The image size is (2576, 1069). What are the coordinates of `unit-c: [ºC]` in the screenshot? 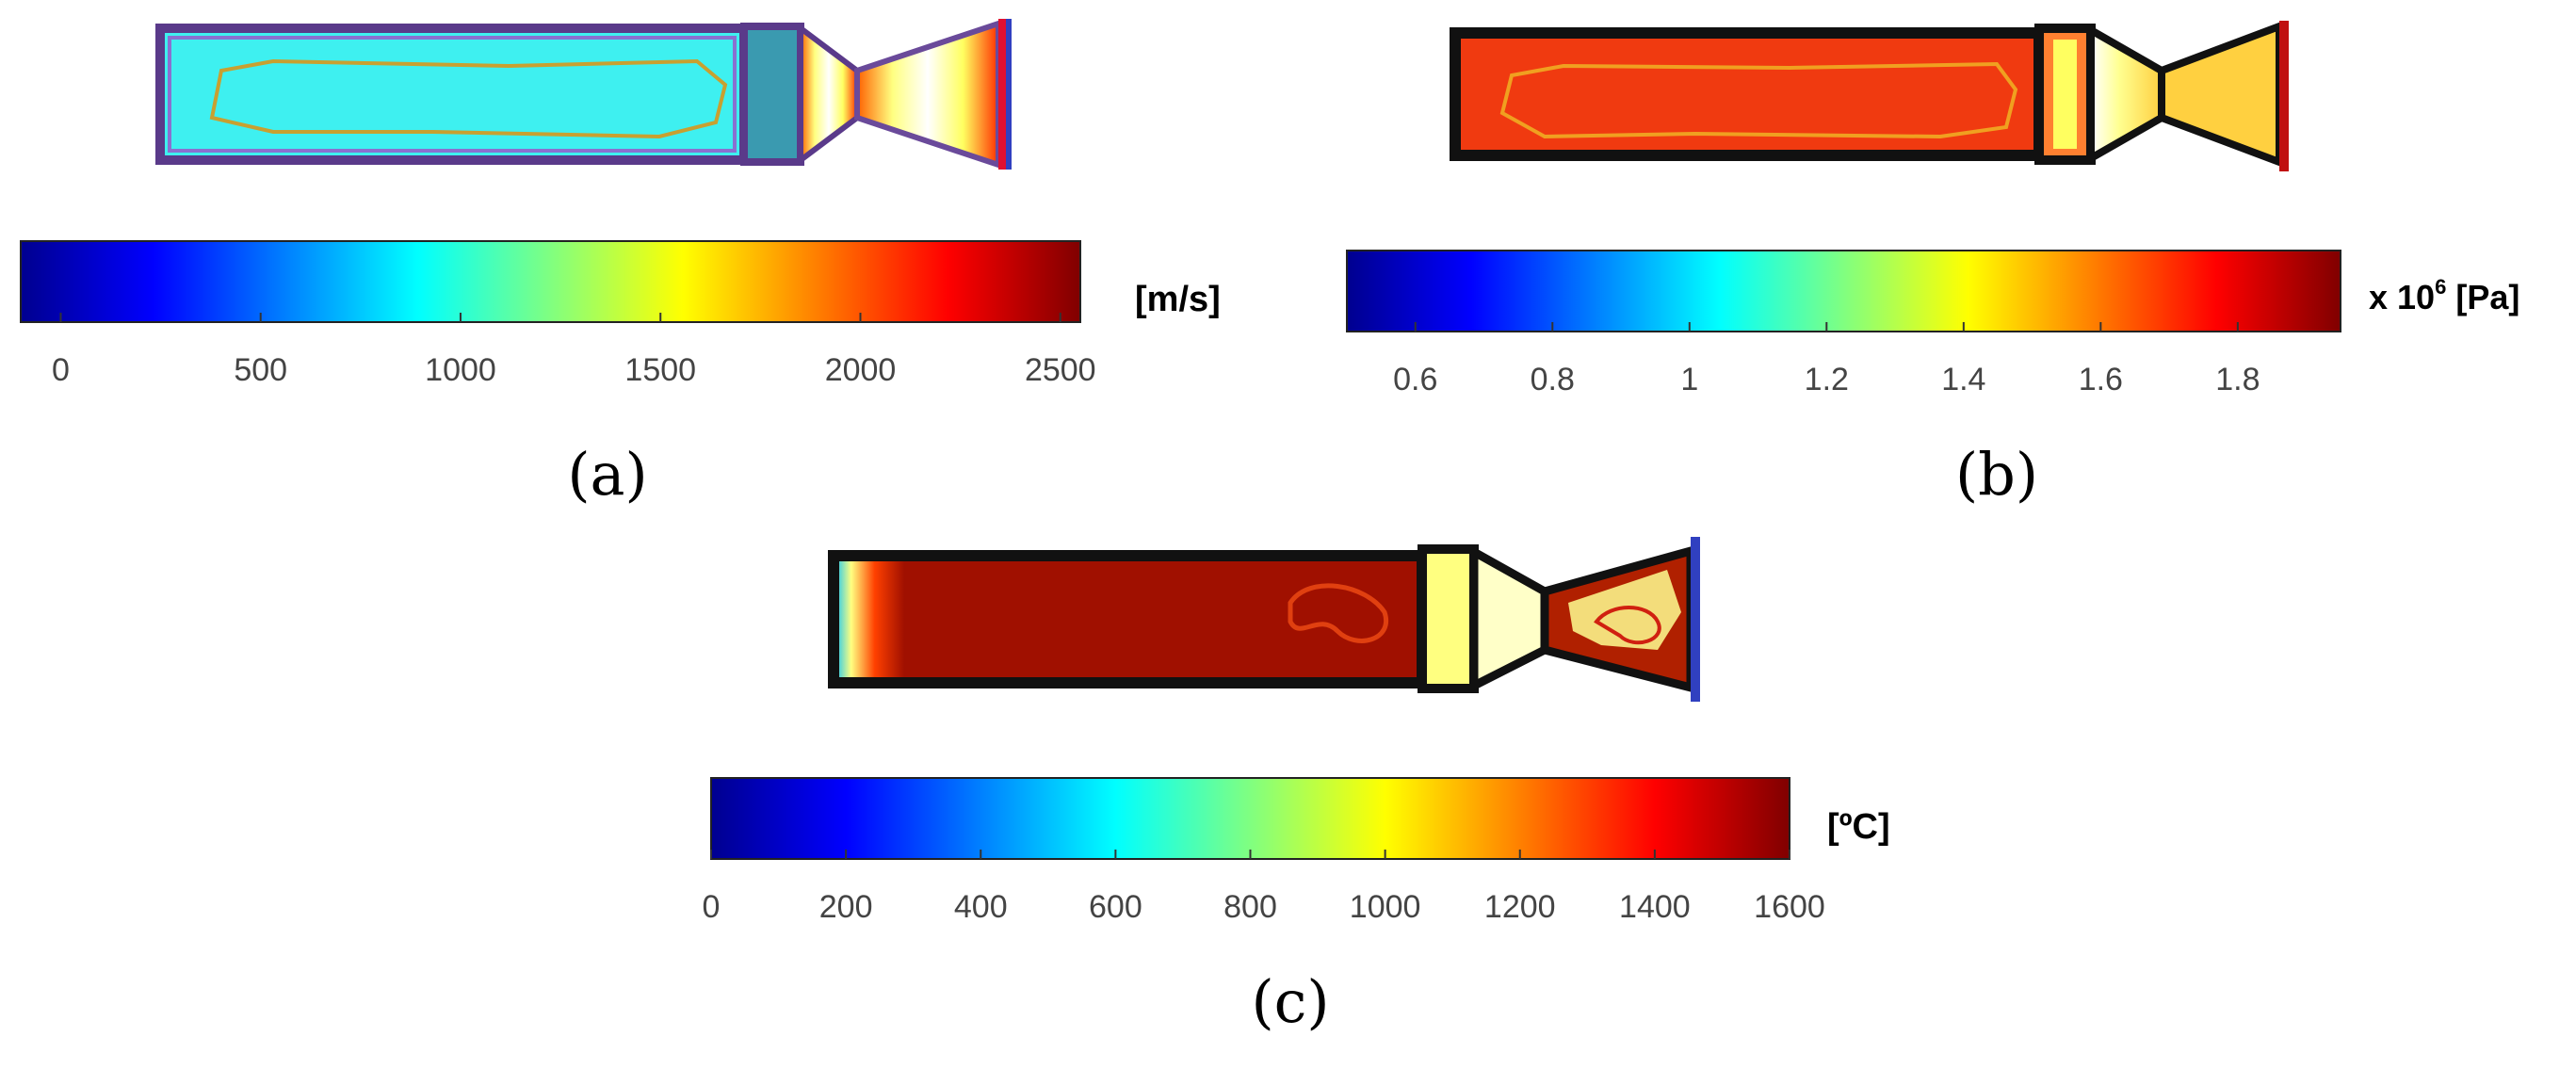 It's located at (1858, 827).